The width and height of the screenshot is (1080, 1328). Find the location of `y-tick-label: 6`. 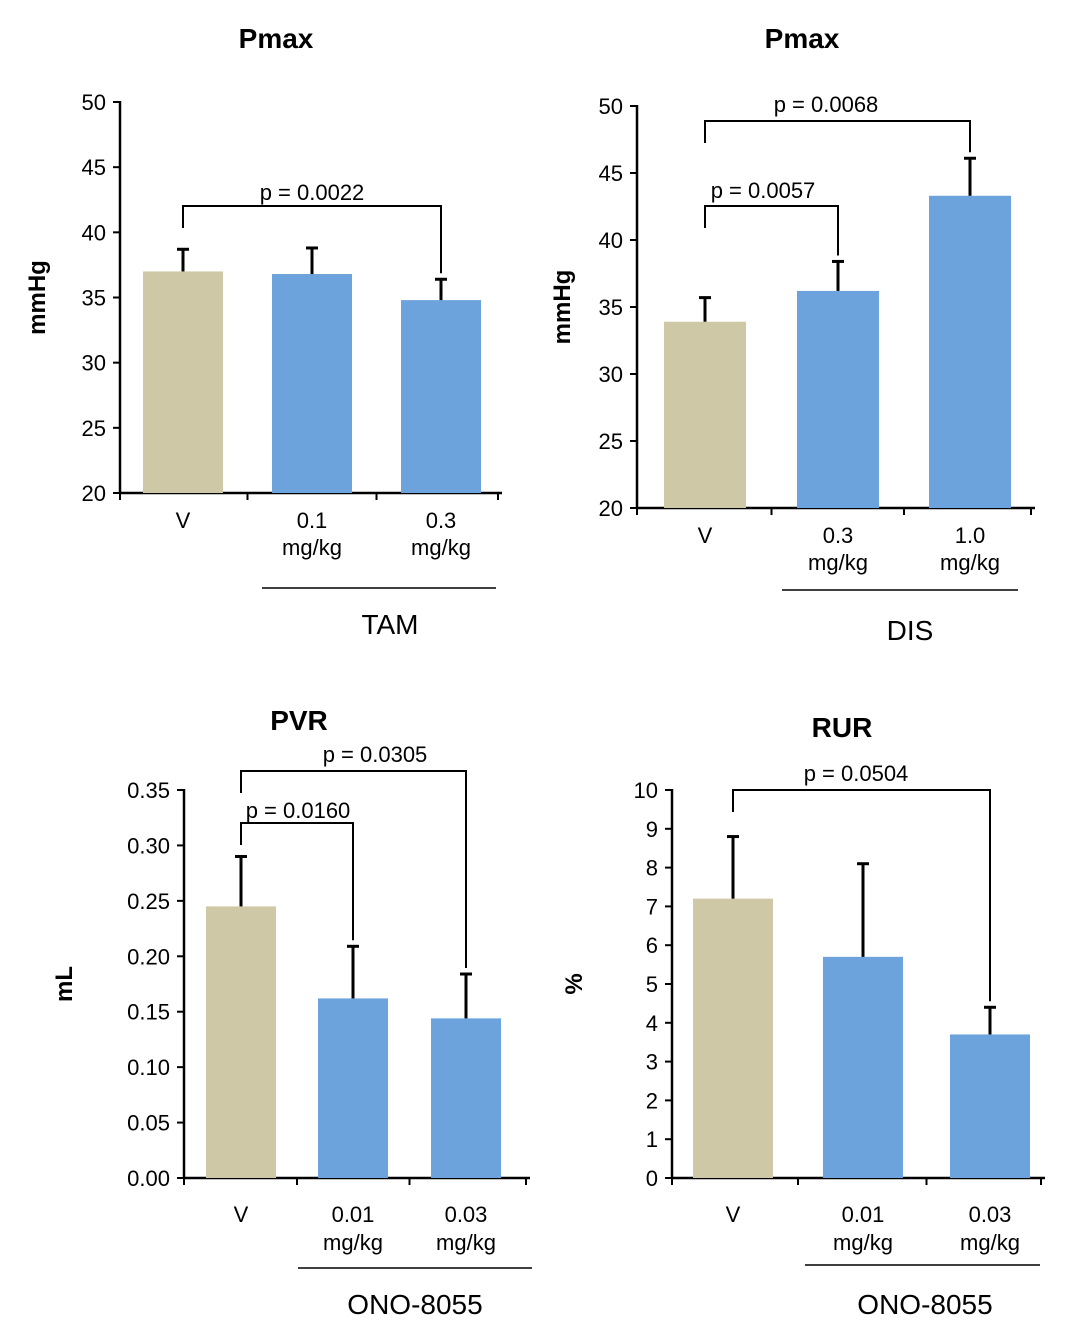

y-tick-label: 6 is located at coordinates (652, 945).